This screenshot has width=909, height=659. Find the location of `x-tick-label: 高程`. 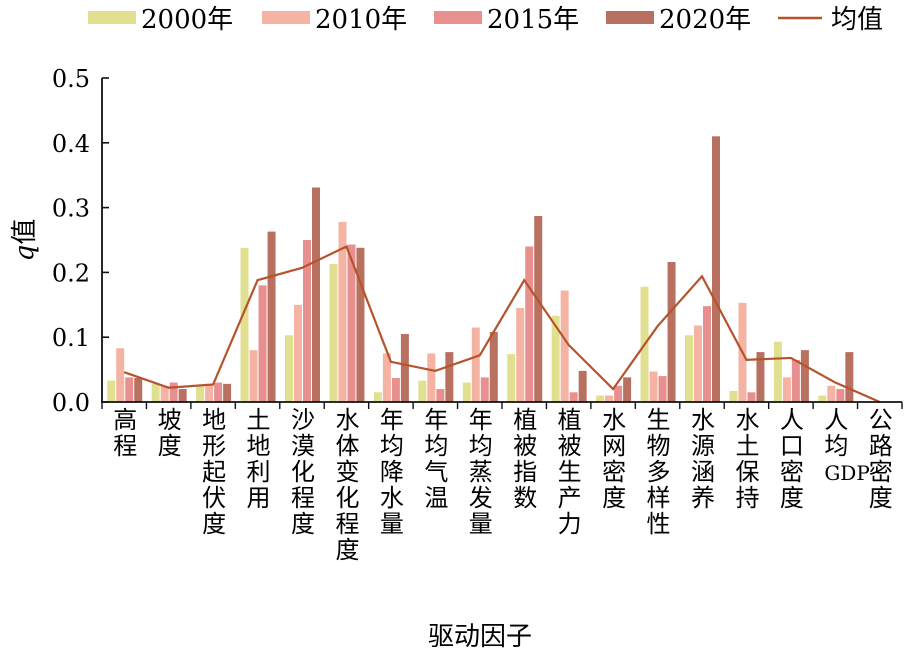

x-tick-label: 高程 is located at coordinates (125, 433).